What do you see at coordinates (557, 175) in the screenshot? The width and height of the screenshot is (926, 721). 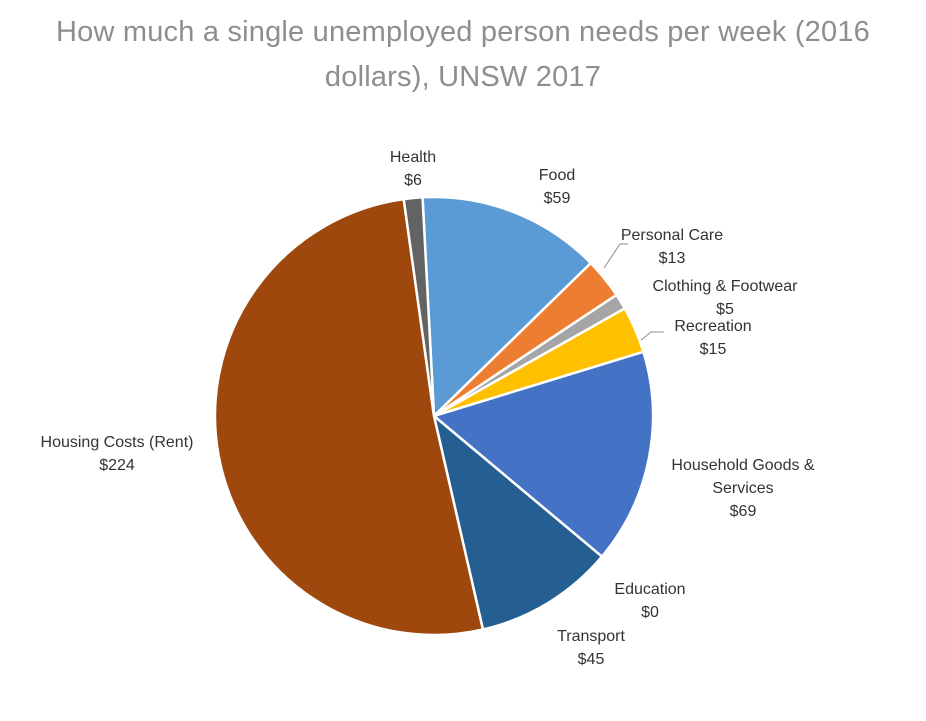 I see `slice-food-name-label: Food` at bounding box center [557, 175].